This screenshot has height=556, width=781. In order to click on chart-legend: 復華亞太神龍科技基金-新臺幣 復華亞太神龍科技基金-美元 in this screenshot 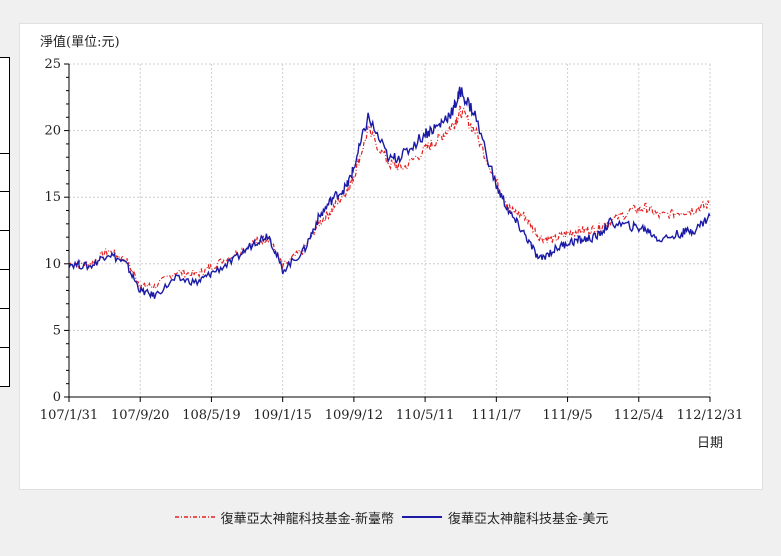, I will do `click(390, 517)`.